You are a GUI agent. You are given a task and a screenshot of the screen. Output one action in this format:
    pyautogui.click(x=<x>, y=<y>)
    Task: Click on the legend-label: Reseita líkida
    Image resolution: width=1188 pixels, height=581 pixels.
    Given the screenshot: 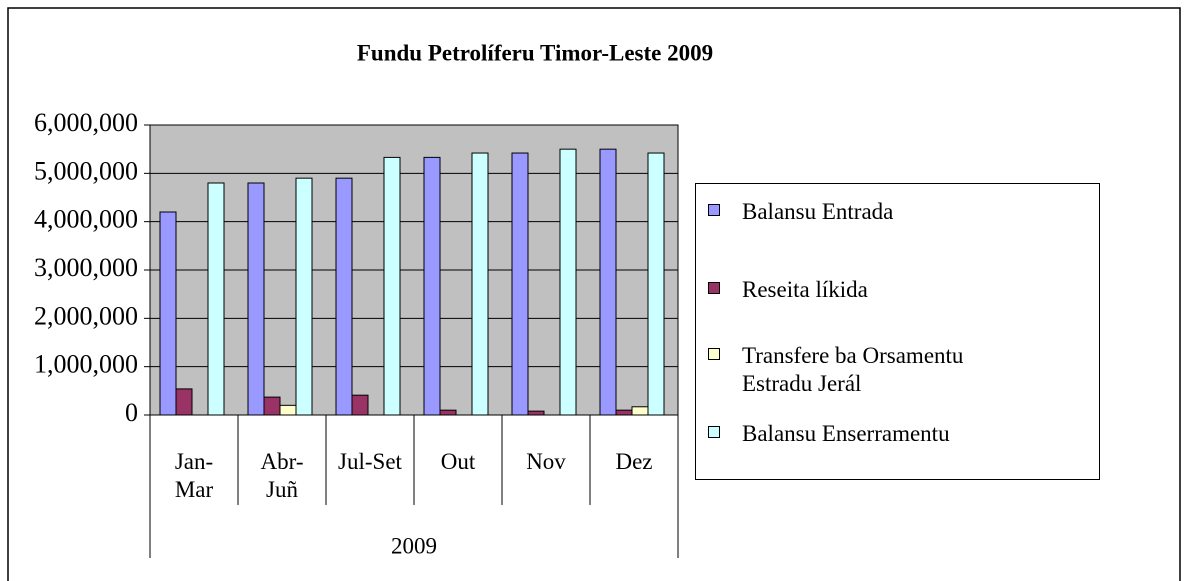 What is the action you would take?
    pyautogui.click(x=805, y=289)
    